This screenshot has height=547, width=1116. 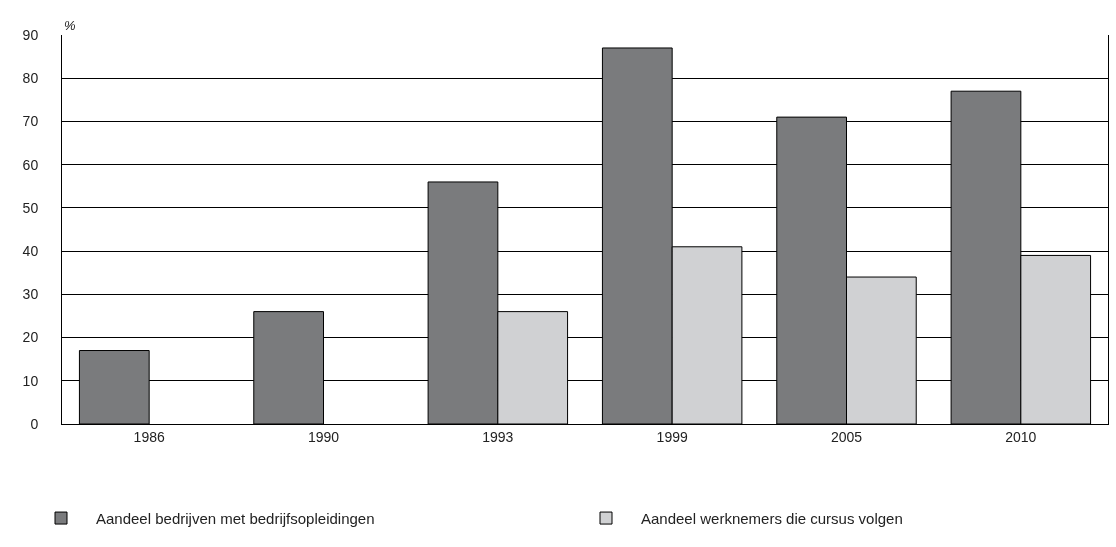 What do you see at coordinates (34, 423) in the screenshot?
I see `y-tick-label: 0` at bounding box center [34, 423].